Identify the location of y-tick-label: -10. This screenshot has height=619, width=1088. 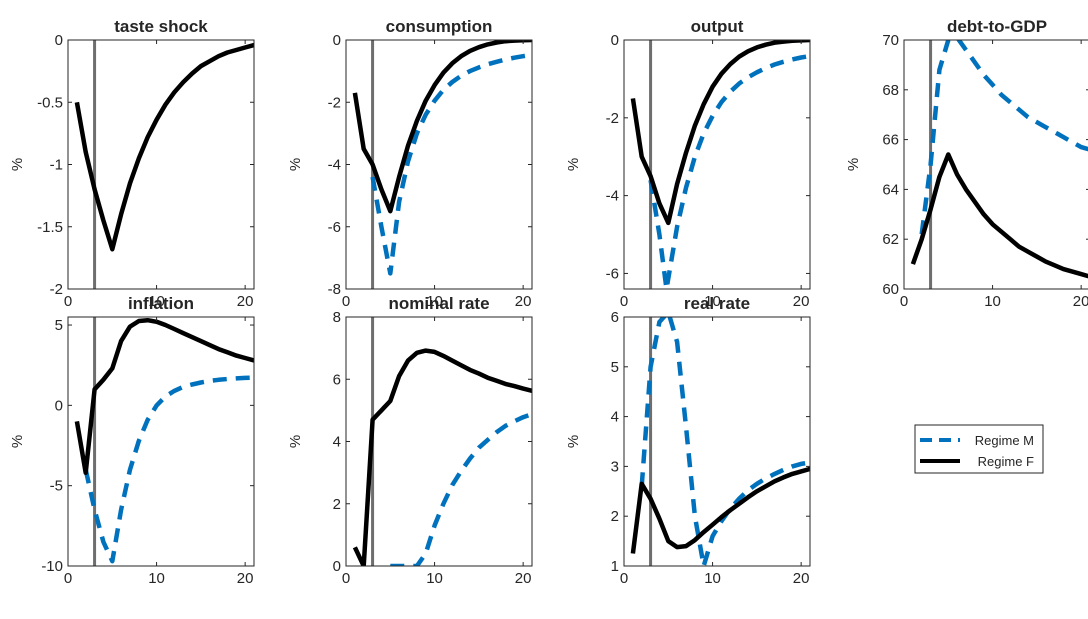
(52, 566).